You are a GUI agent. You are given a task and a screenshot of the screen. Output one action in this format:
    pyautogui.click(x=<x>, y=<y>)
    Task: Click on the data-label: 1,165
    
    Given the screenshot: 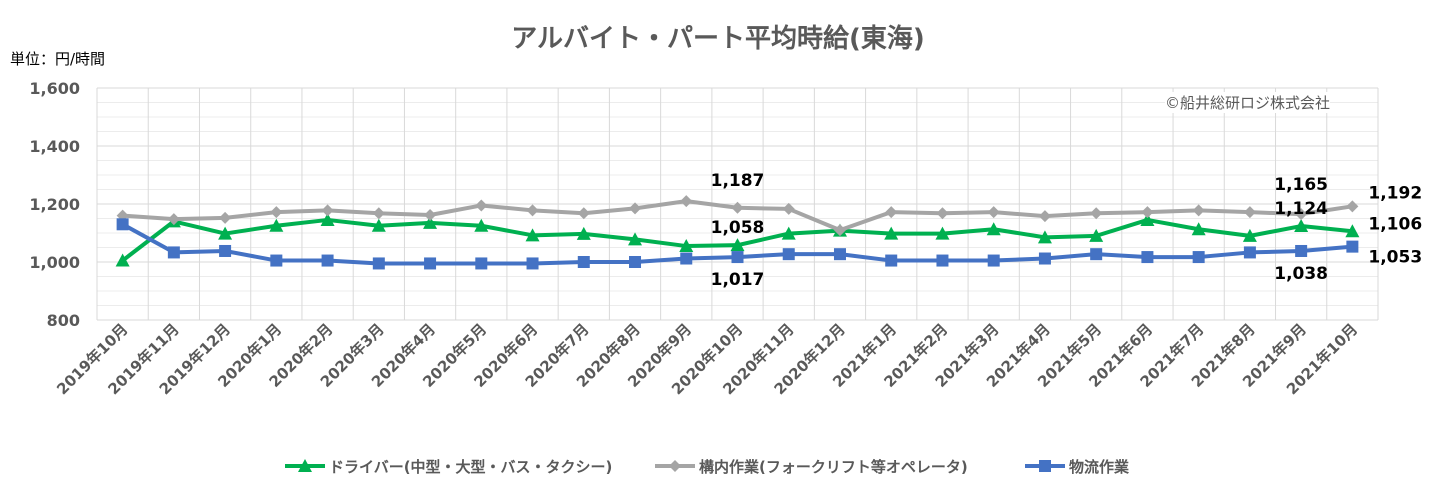 What is the action you would take?
    pyautogui.click(x=1301, y=185)
    